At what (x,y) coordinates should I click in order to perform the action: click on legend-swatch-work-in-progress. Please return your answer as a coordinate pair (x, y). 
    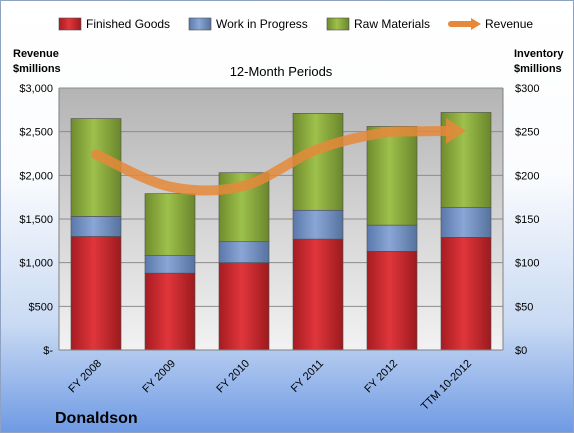
    Looking at the image, I should click on (200, 24).